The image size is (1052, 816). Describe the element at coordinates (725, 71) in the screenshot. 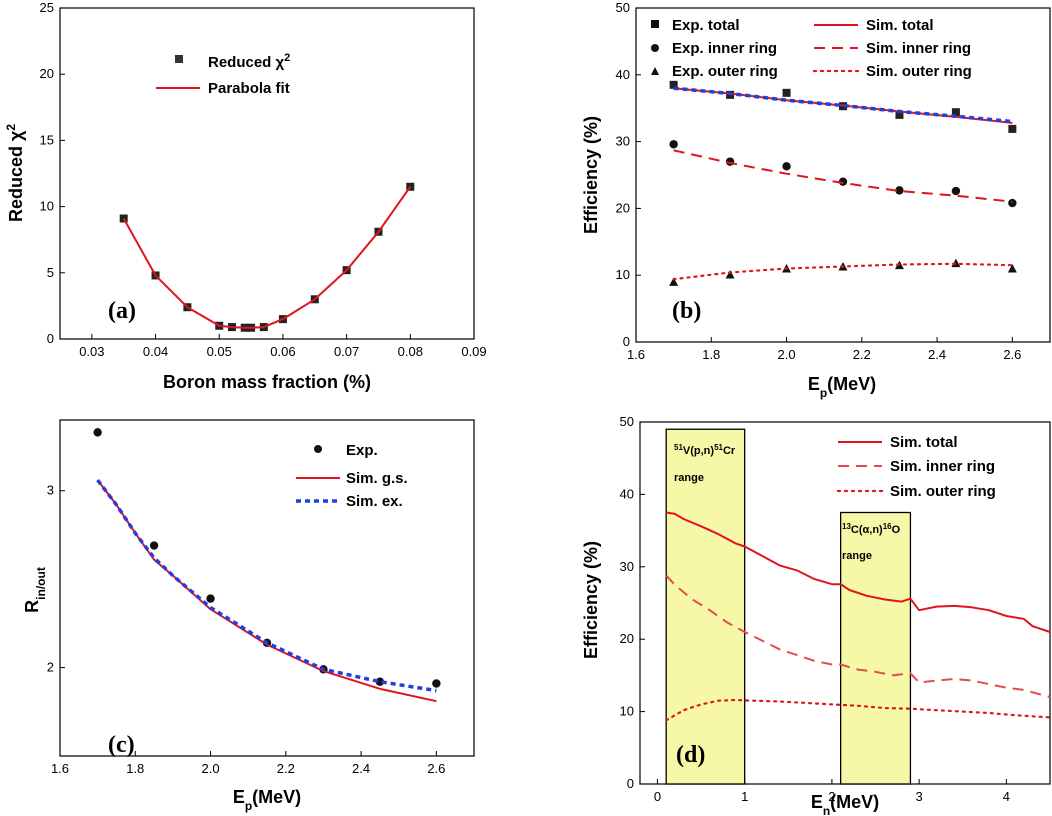

I see `legend-label-exp-outer-ring: Exp. outer ring` at that location.